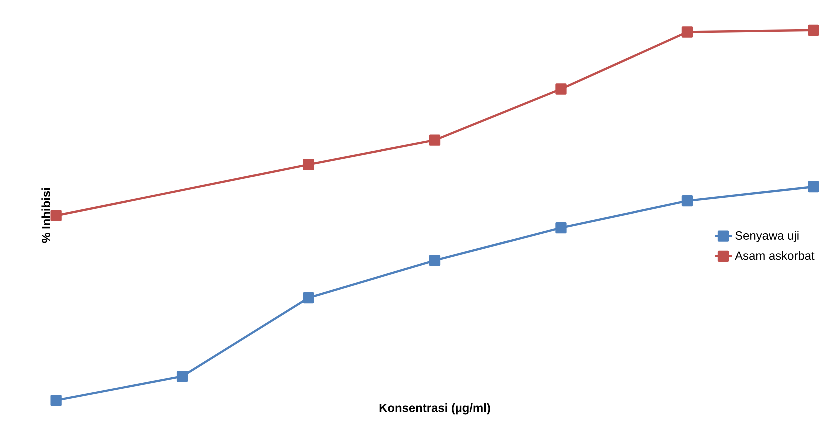 The width and height of the screenshot is (833, 428). Describe the element at coordinates (775, 255) in the screenshot. I see `legend-label: Asam askorbat` at that location.